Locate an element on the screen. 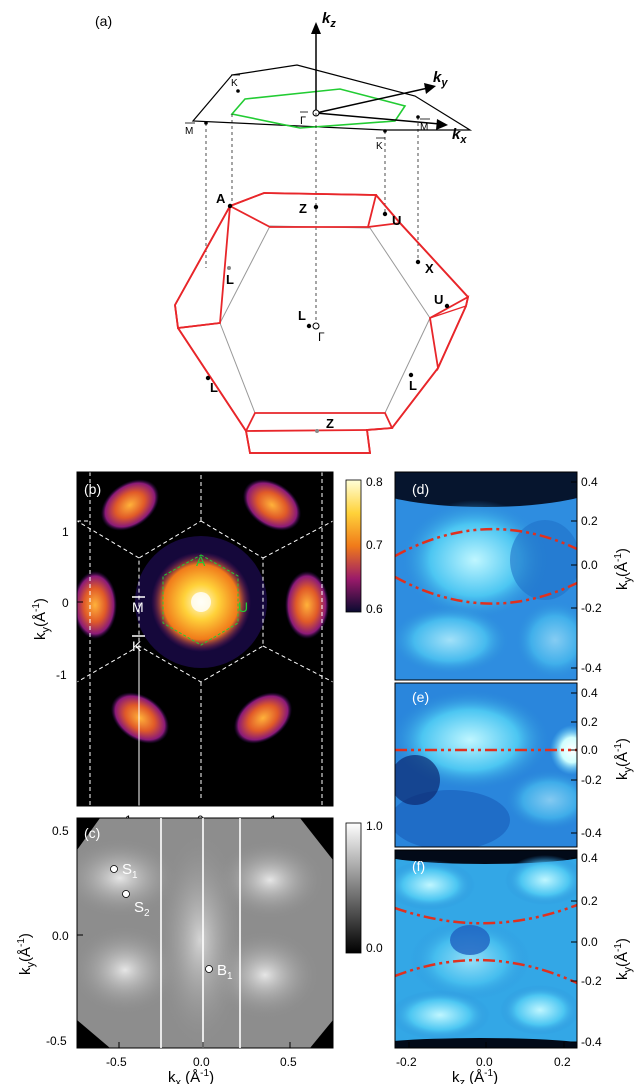 Image resolution: width=641 pixels, height=1084 pixels. point-l-2: L is located at coordinates (302, 315).